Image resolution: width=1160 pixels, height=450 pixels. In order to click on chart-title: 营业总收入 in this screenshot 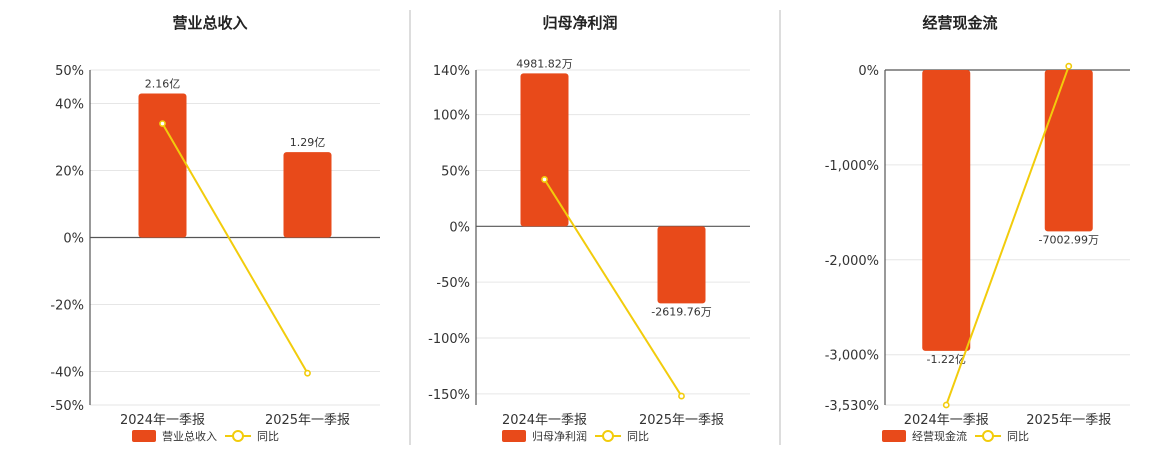, I will do `click(209, 23)`.